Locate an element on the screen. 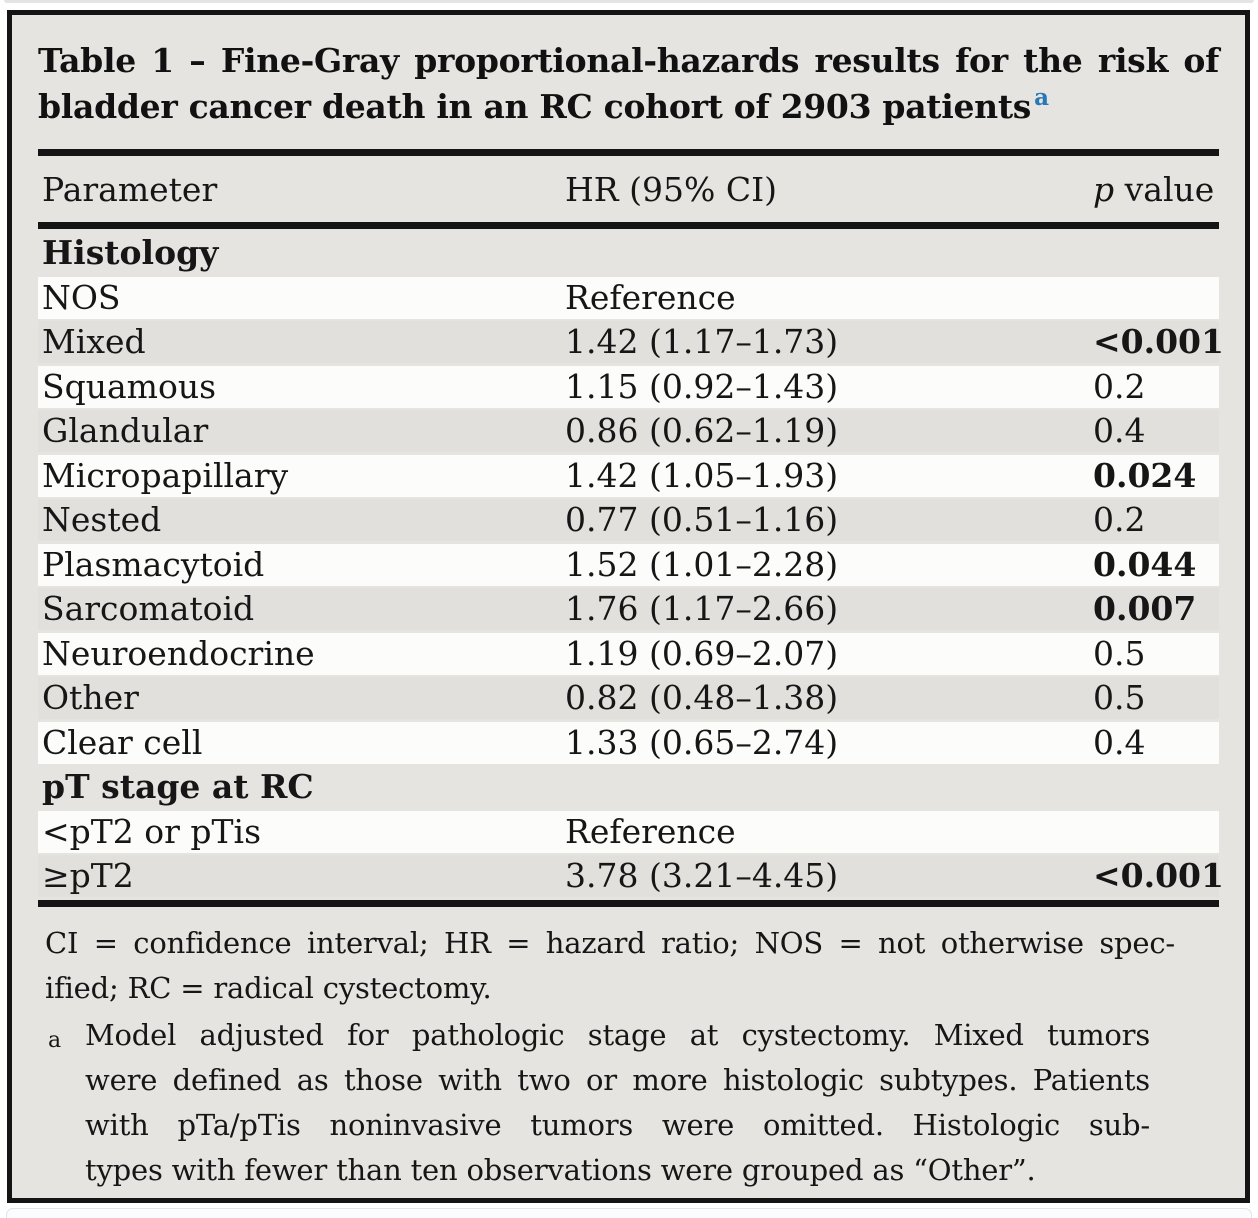  hr-cell: 1.42 (1.05–1.93) is located at coordinates (702, 475).